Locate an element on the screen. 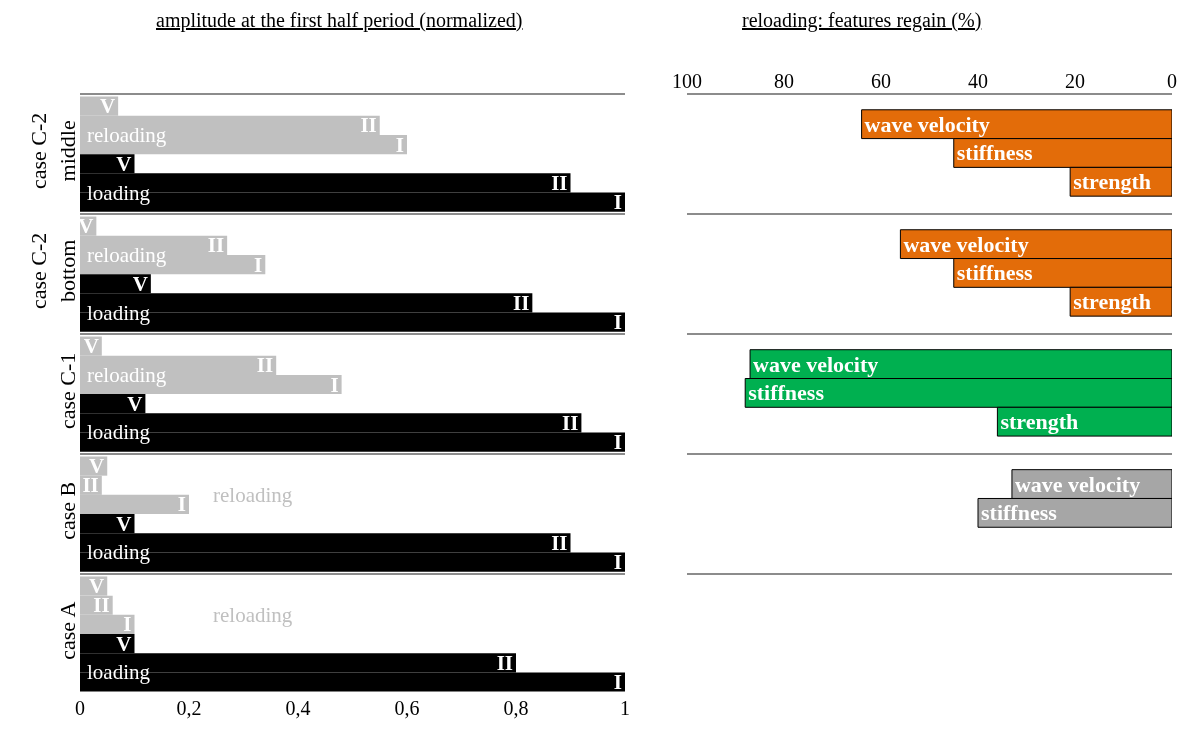  x-tick-label: 0,6 is located at coordinates (407, 708).